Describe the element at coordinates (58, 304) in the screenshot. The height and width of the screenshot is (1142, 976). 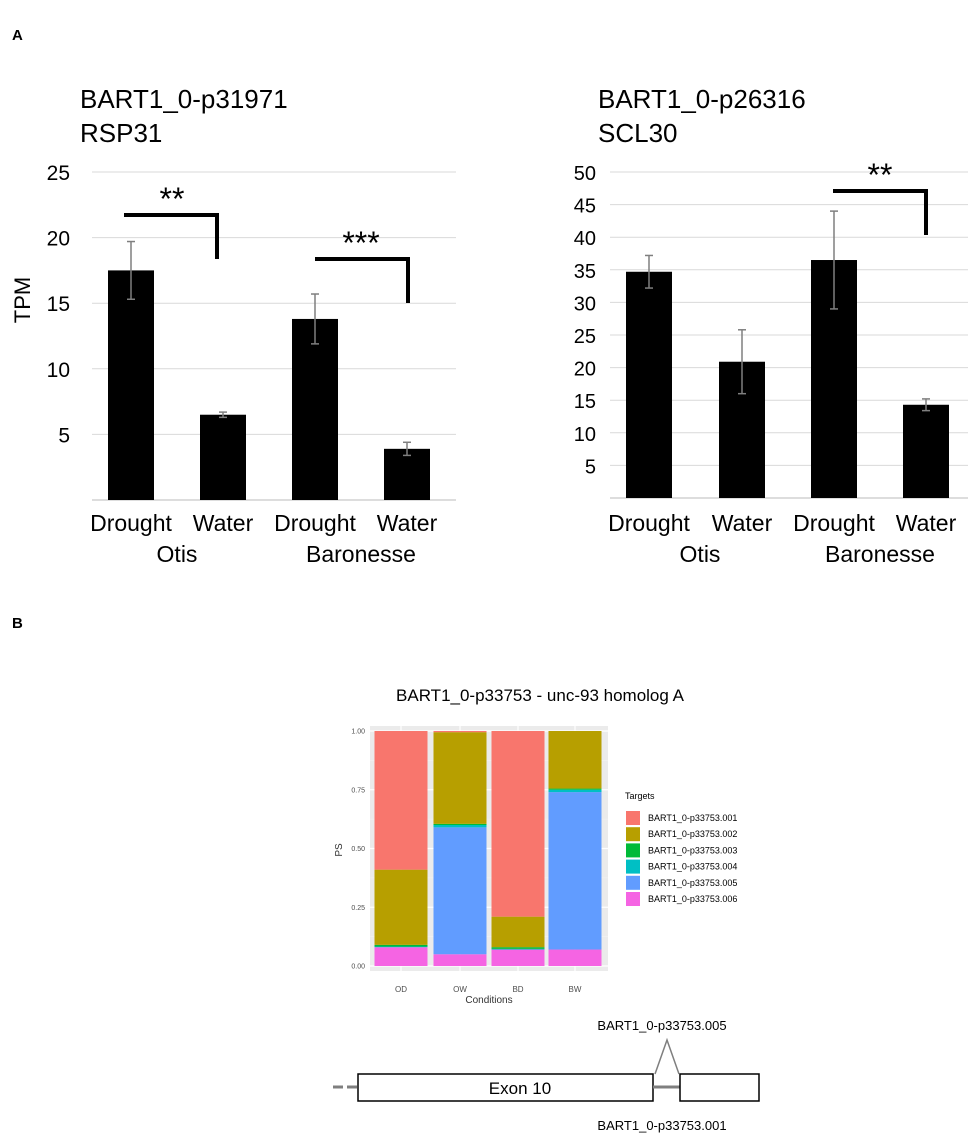
I see `c1-y-tick-label: 15` at that location.